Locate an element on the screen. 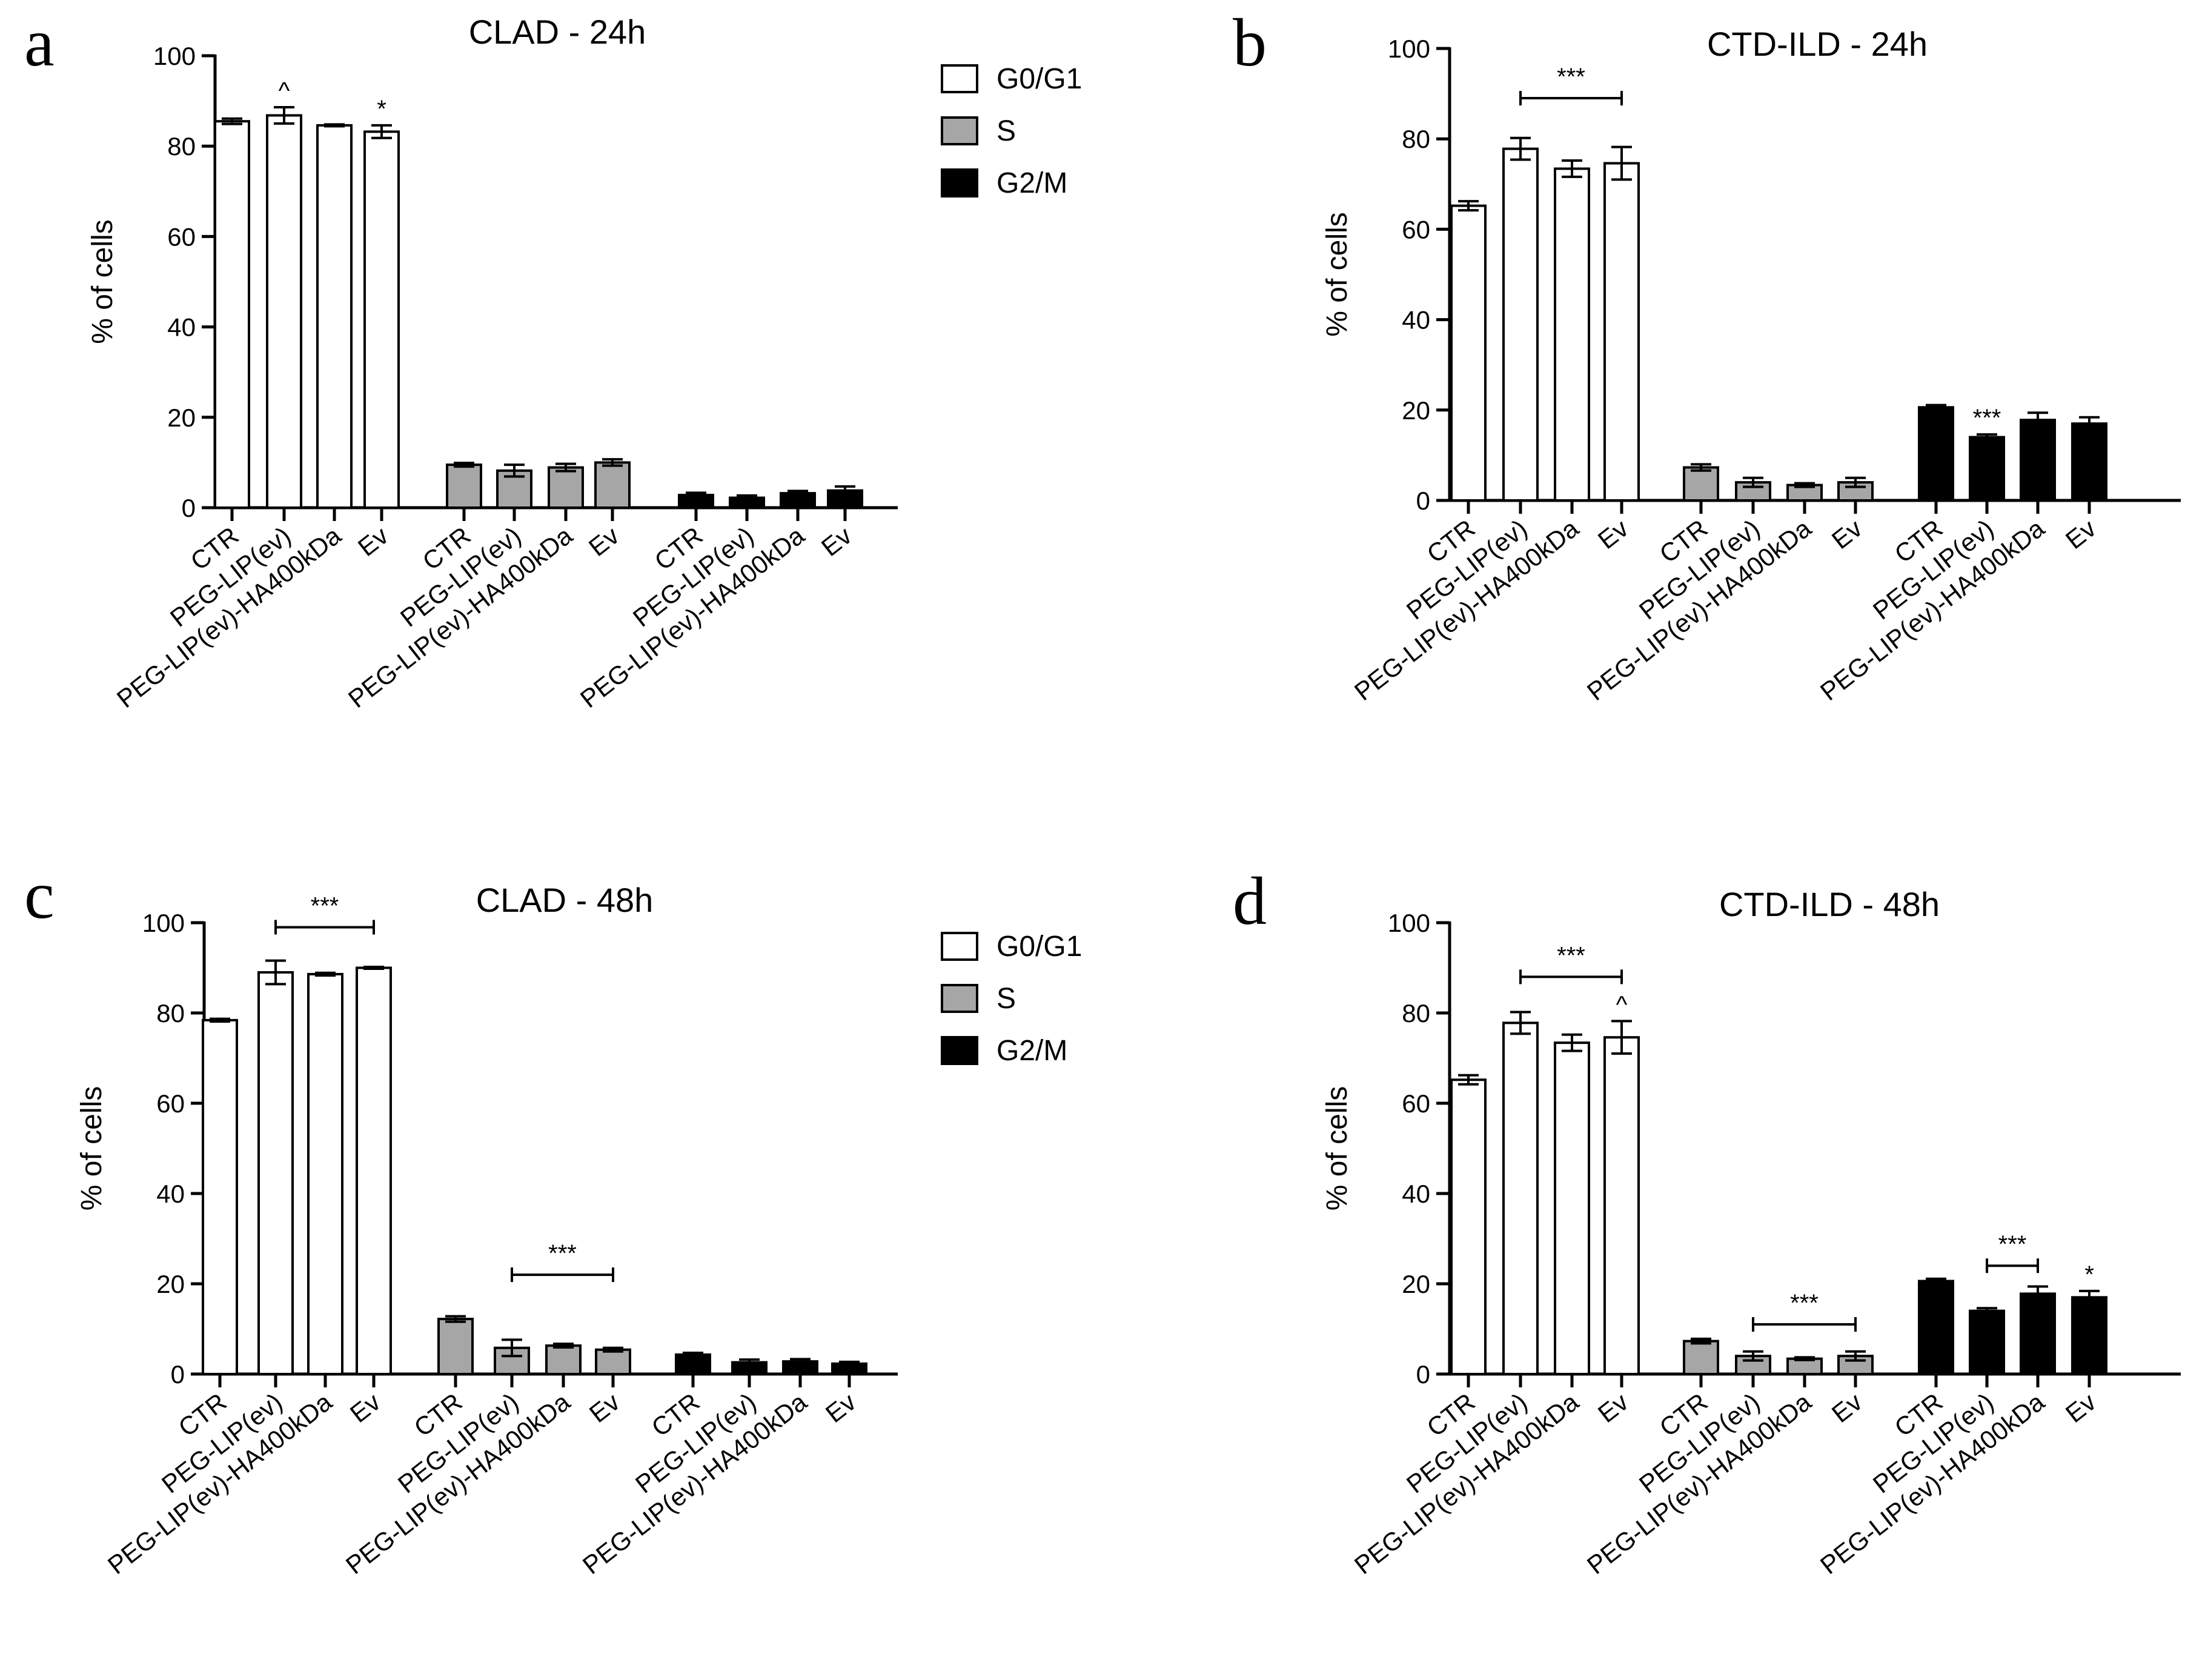 The height and width of the screenshot is (1680, 2205). panel-letter: b is located at coordinates (1250, 43).